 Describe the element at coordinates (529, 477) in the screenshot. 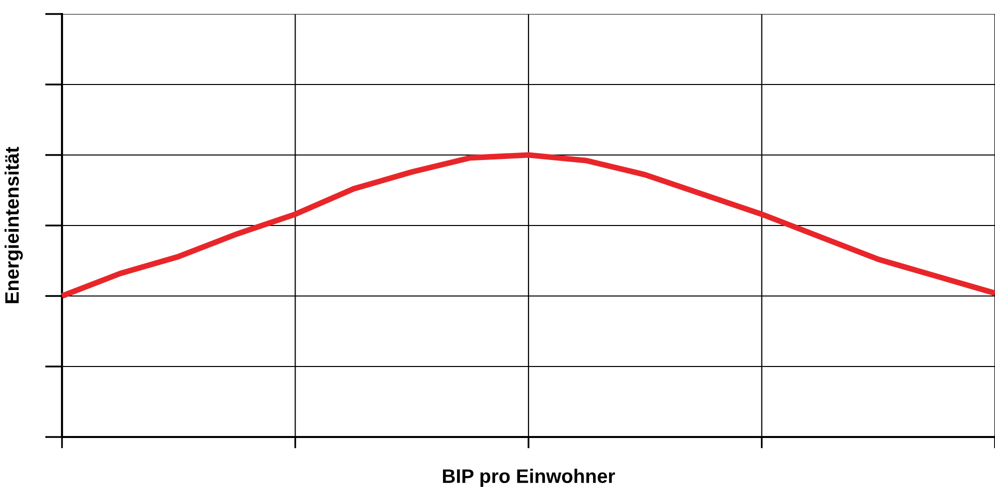

I see `x-axis-title: BIP pro Einwohner` at that location.